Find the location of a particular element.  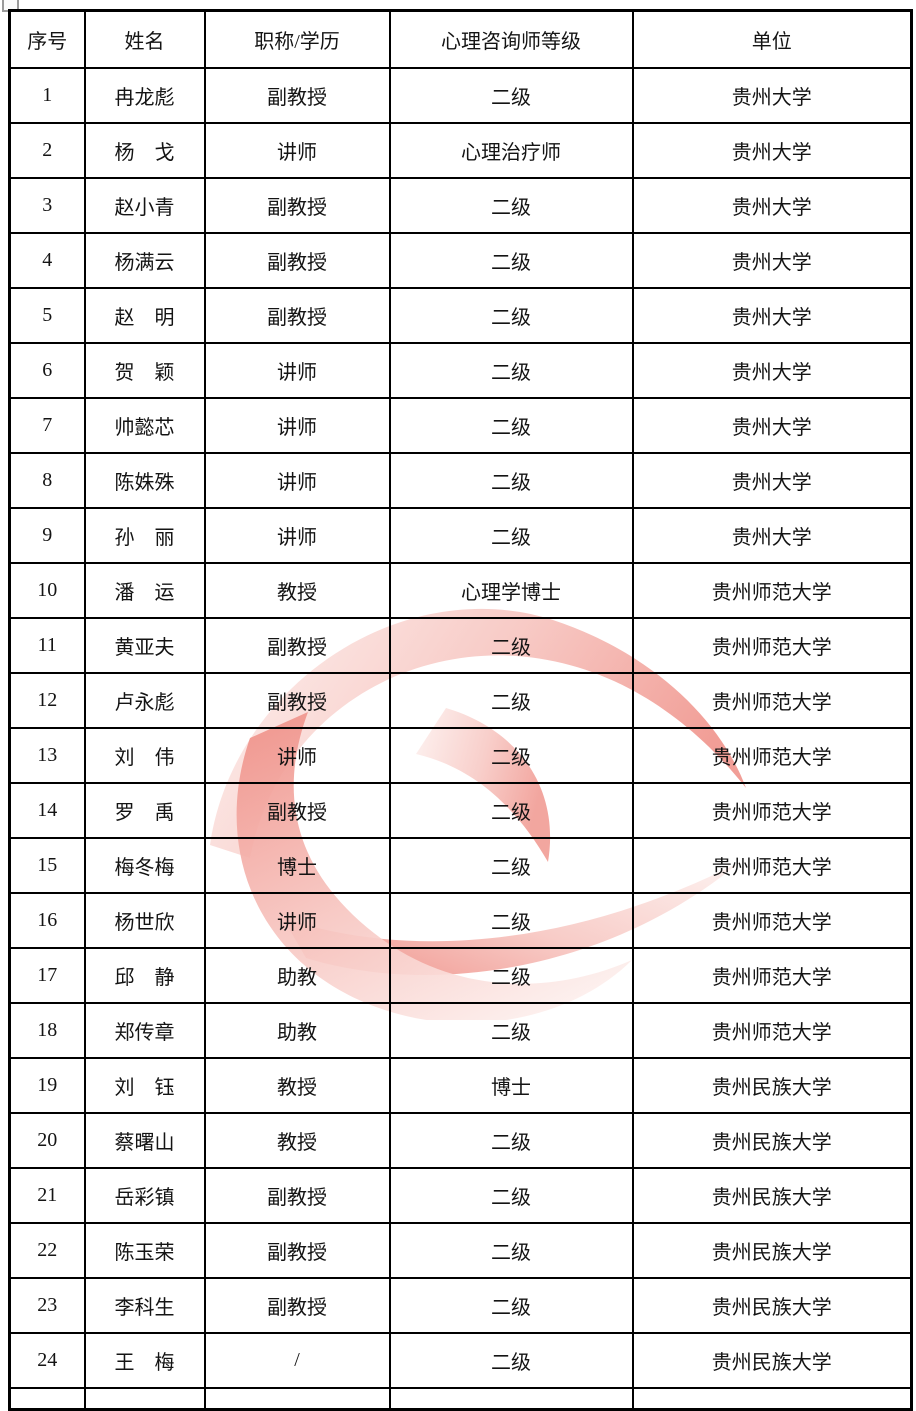

table-row: 3 赵小青 副教授 二级 贵州大学 is located at coordinates (460, 205).